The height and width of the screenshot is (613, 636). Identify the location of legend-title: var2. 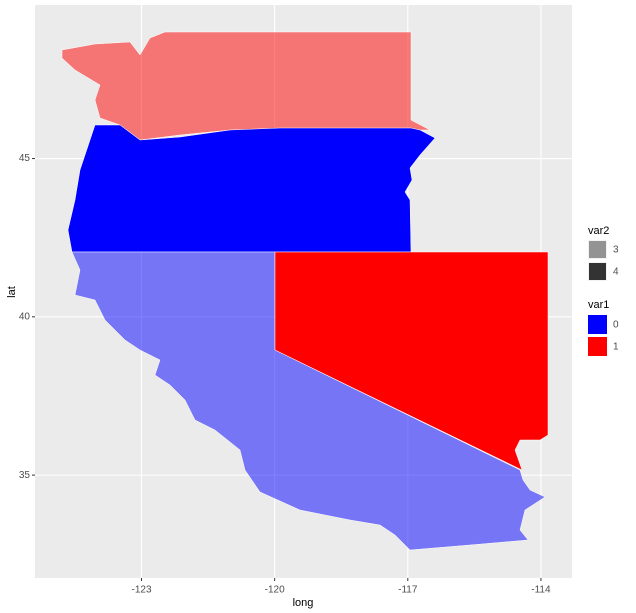
(598, 231).